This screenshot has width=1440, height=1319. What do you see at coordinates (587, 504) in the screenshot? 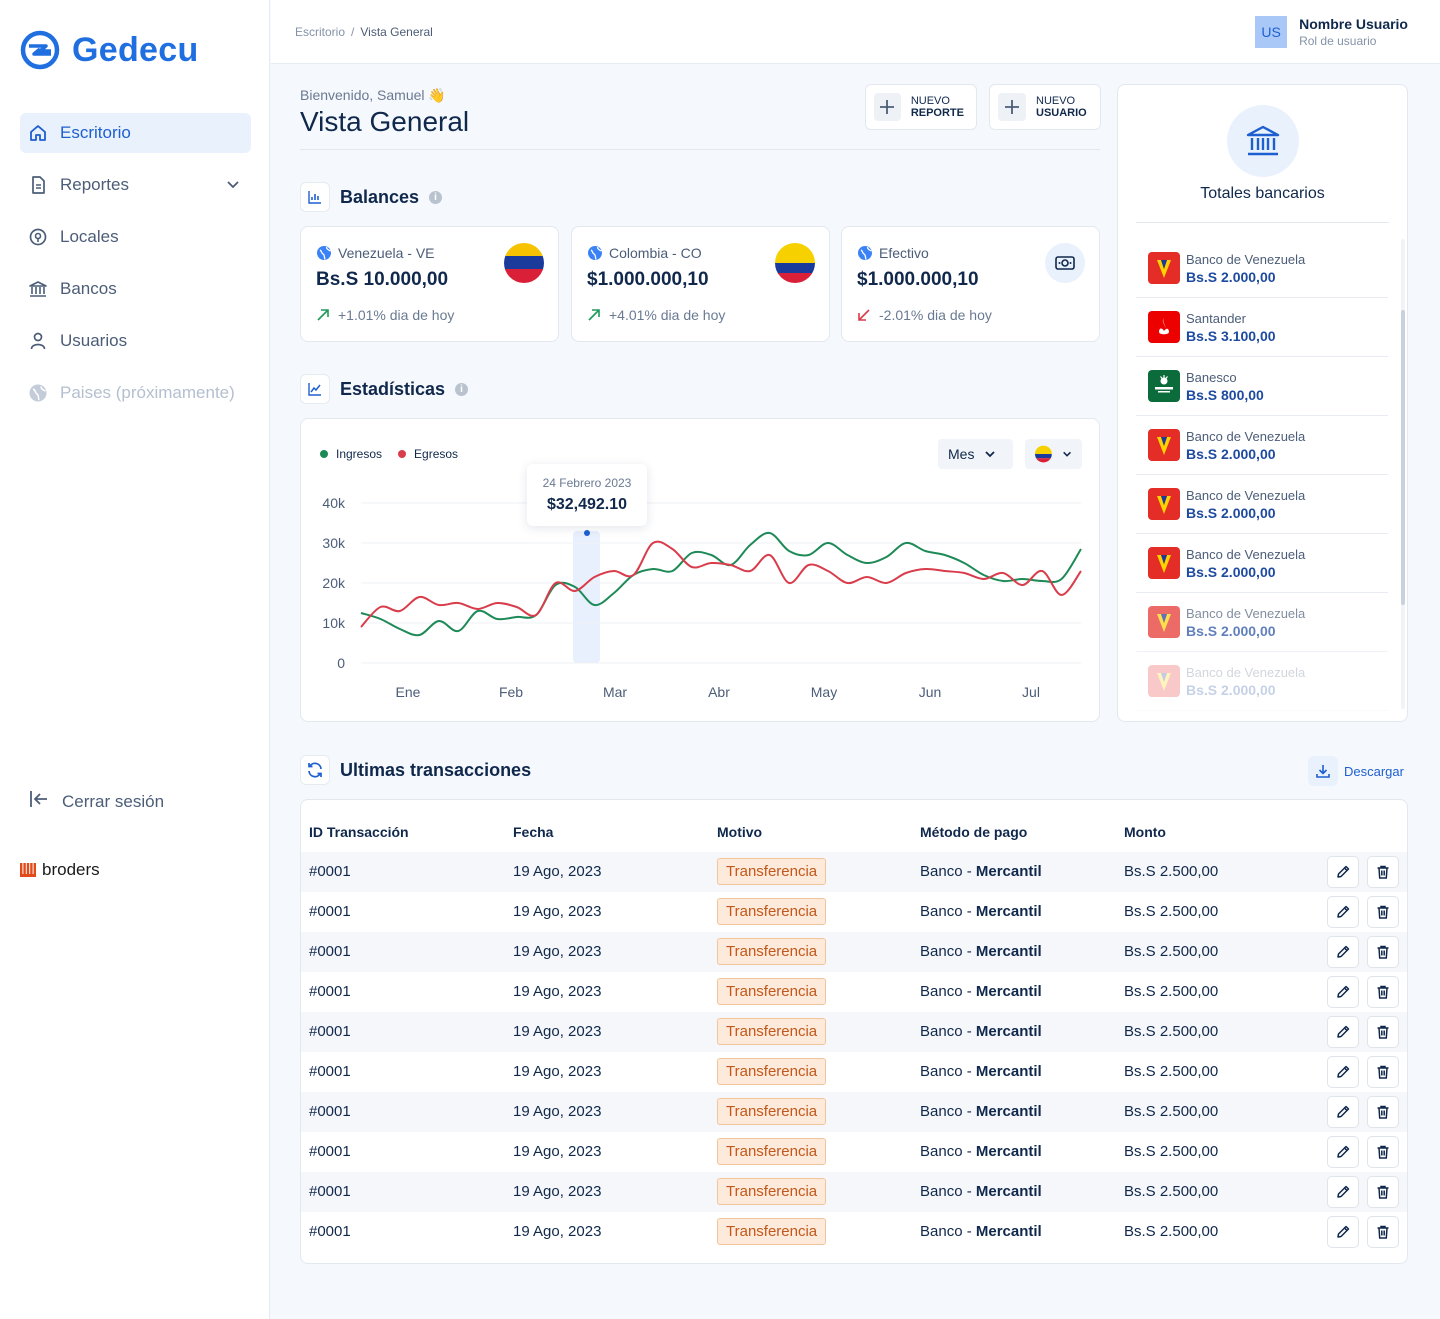
I see `tooltip-value: $32,492.10` at bounding box center [587, 504].